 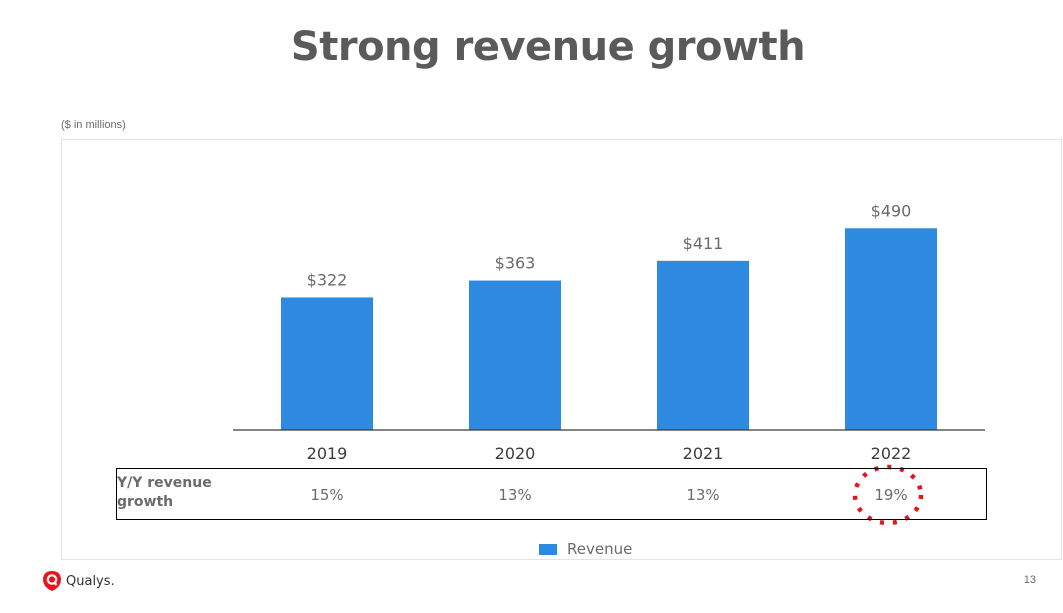 What do you see at coordinates (164, 492) in the screenshot?
I see `yoy-growth-label: Y/Y revenue growth` at bounding box center [164, 492].